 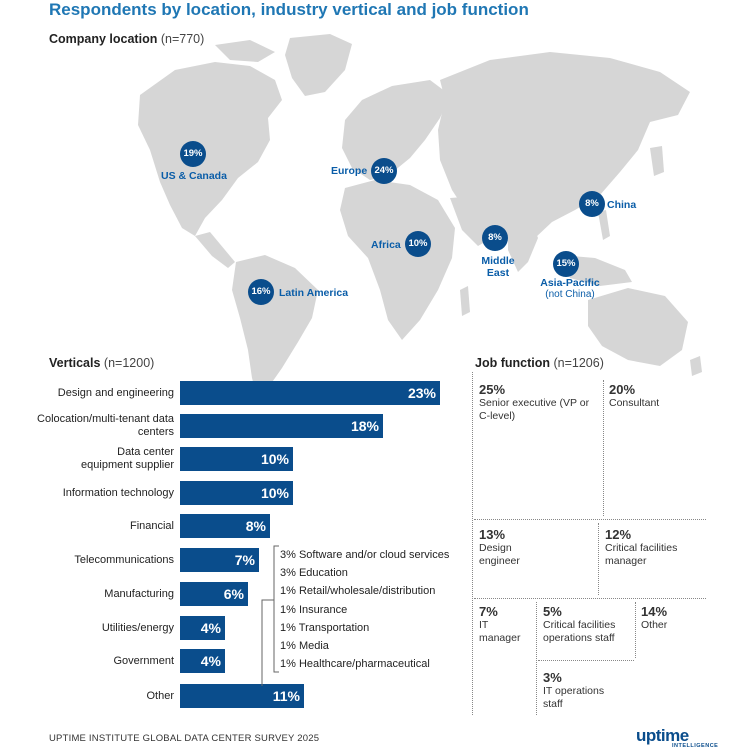 What do you see at coordinates (488, 611) in the screenshot?
I see `job-pct: 7%` at bounding box center [488, 611].